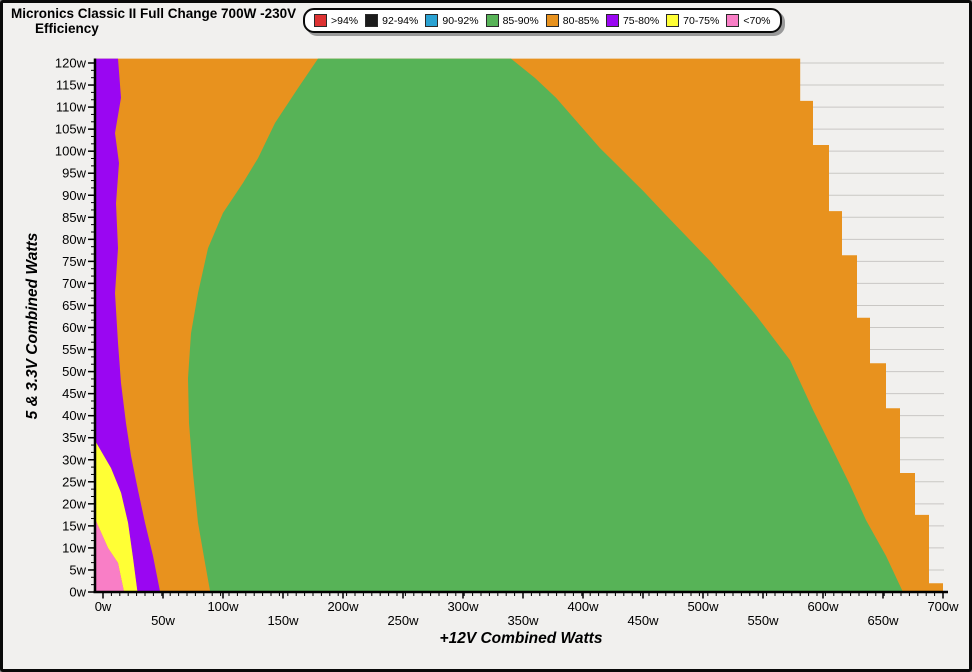  Describe the element at coordinates (283, 620) in the screenshot. I see `svg-text: 150w` at that location.